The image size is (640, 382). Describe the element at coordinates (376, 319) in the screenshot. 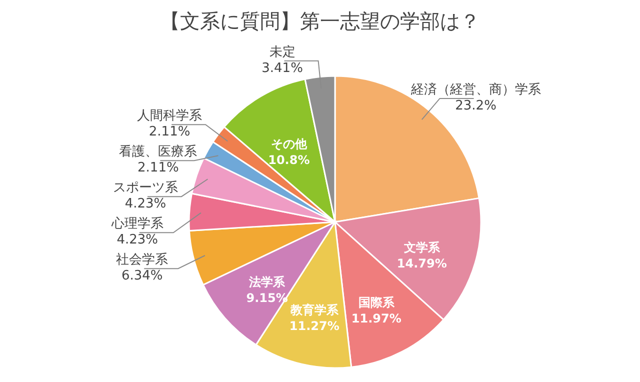

I see `data-label: 11.97%` at that location.